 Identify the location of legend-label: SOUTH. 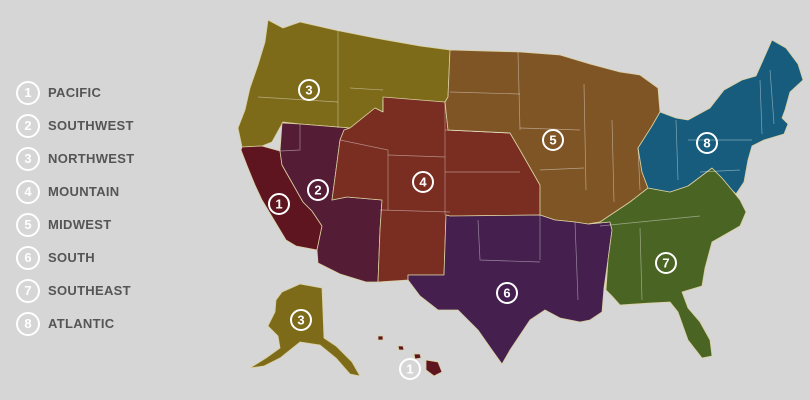
(71, 257).